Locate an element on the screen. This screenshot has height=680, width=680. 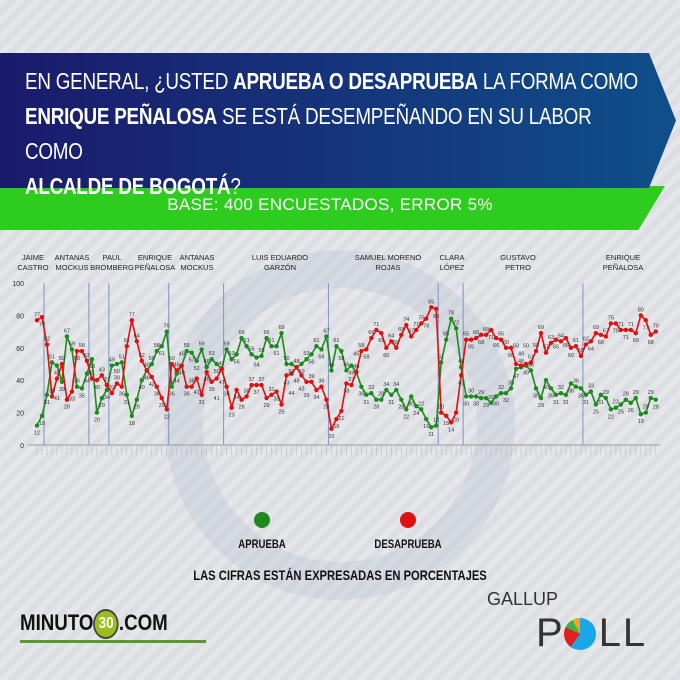
aprueba-data-label: 26 is located at coordinates (491, 398).